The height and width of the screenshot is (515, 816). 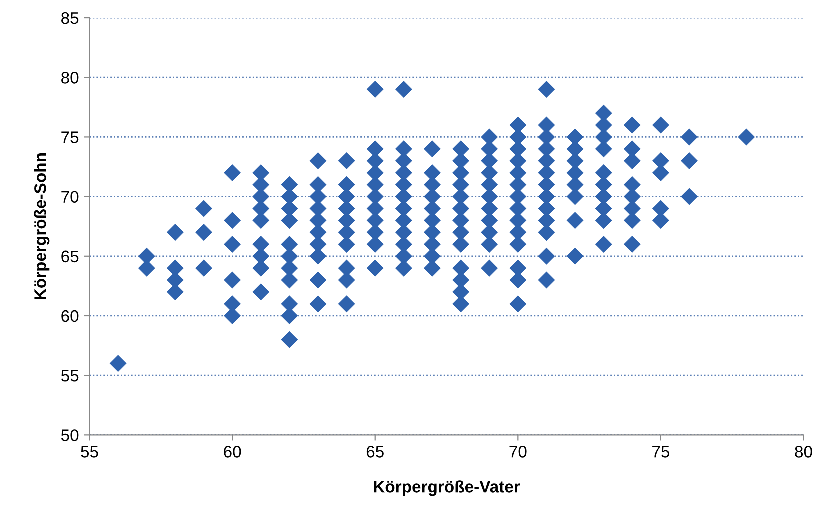 I want to click on x-tick-label: 65, so click(x=375, y=452).